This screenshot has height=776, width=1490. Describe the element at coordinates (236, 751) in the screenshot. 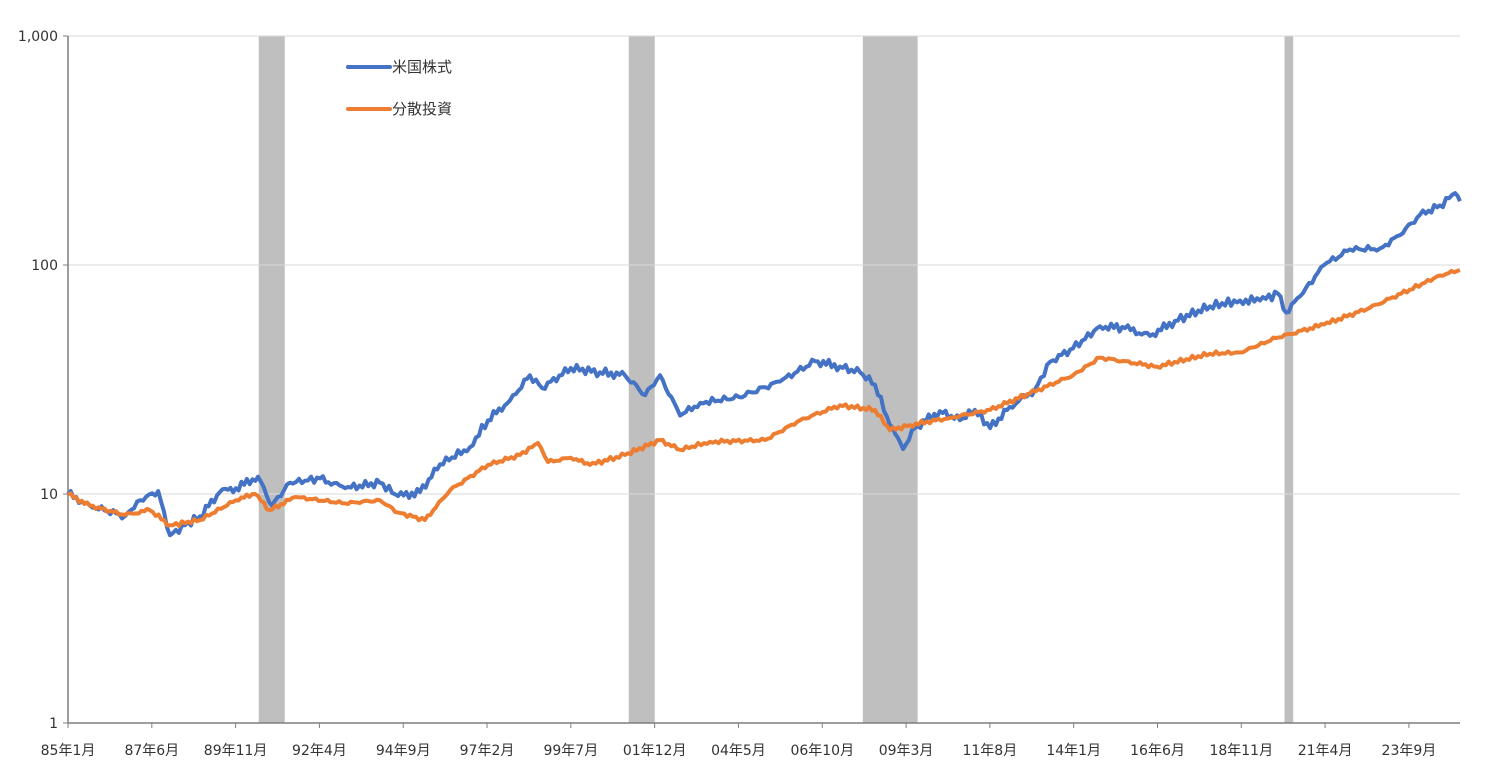

I see `x-tick-label: 89年11月` at that location.